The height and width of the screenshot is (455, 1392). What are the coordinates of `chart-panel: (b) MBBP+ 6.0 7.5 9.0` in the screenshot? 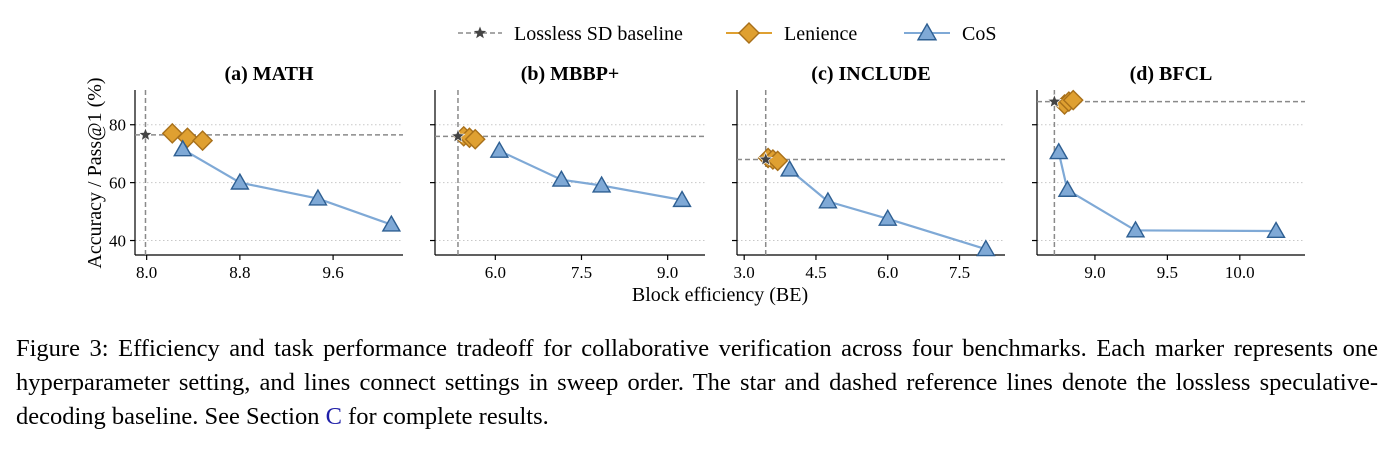 It's located at (567, 172).